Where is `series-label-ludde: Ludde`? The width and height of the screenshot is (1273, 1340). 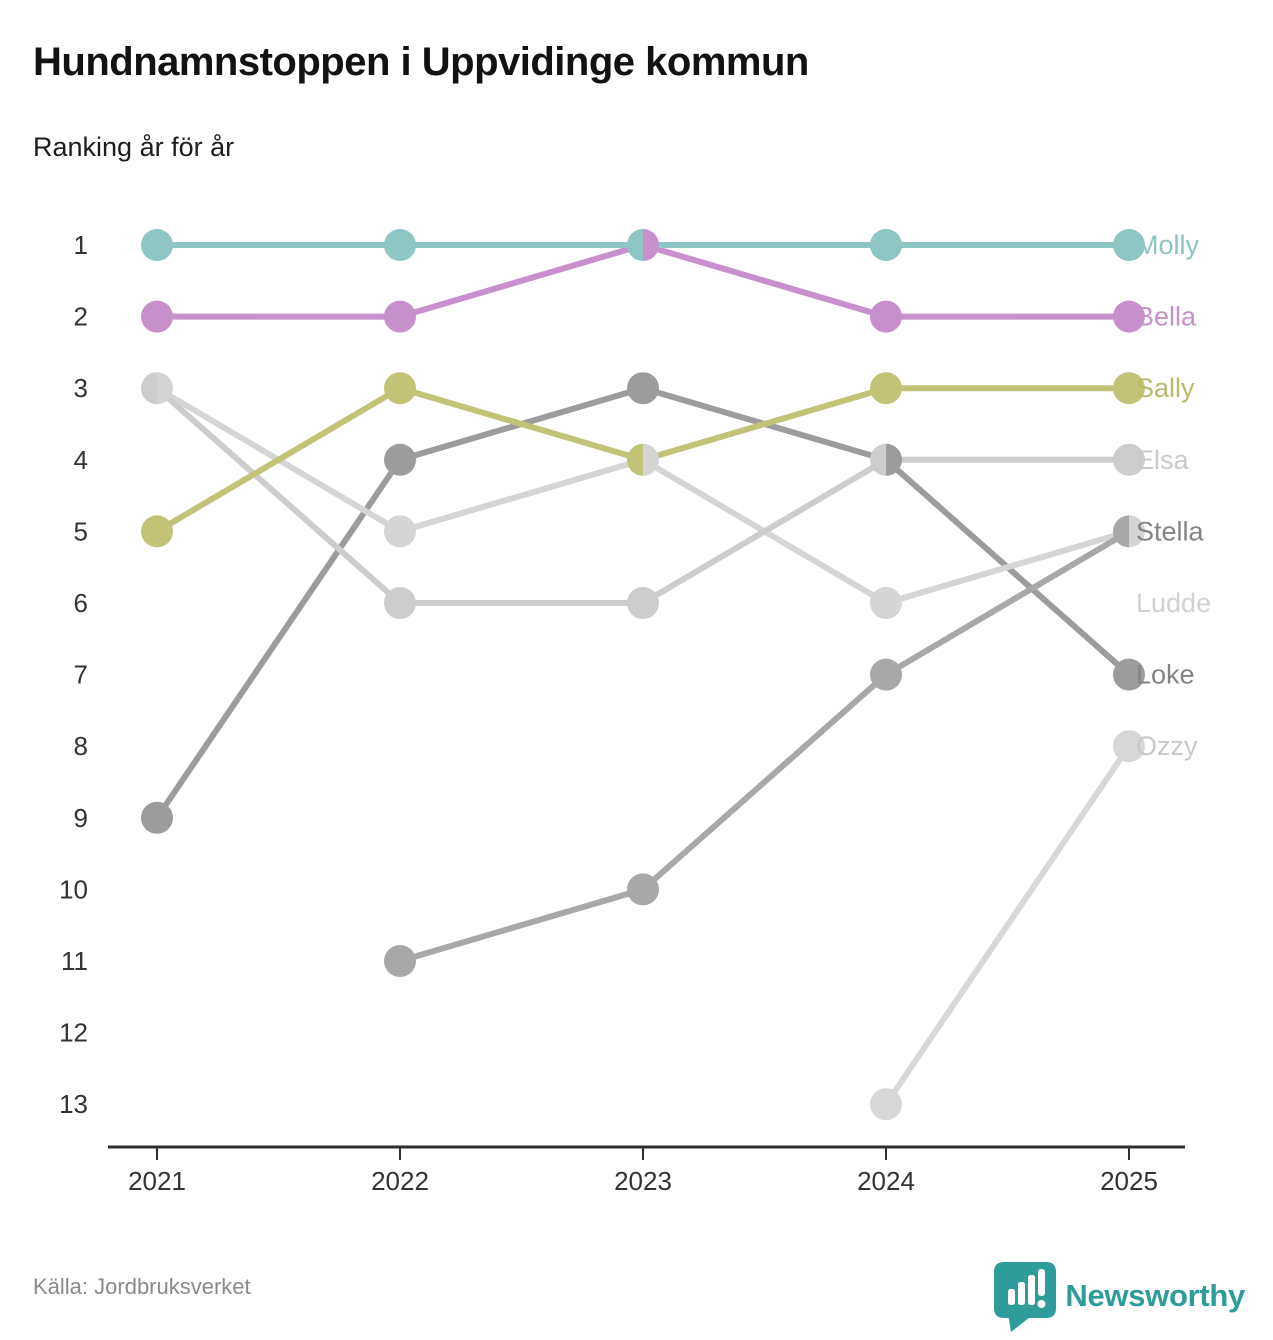
series-label-ludde: Ludde is located at coordinates (1173, 603).